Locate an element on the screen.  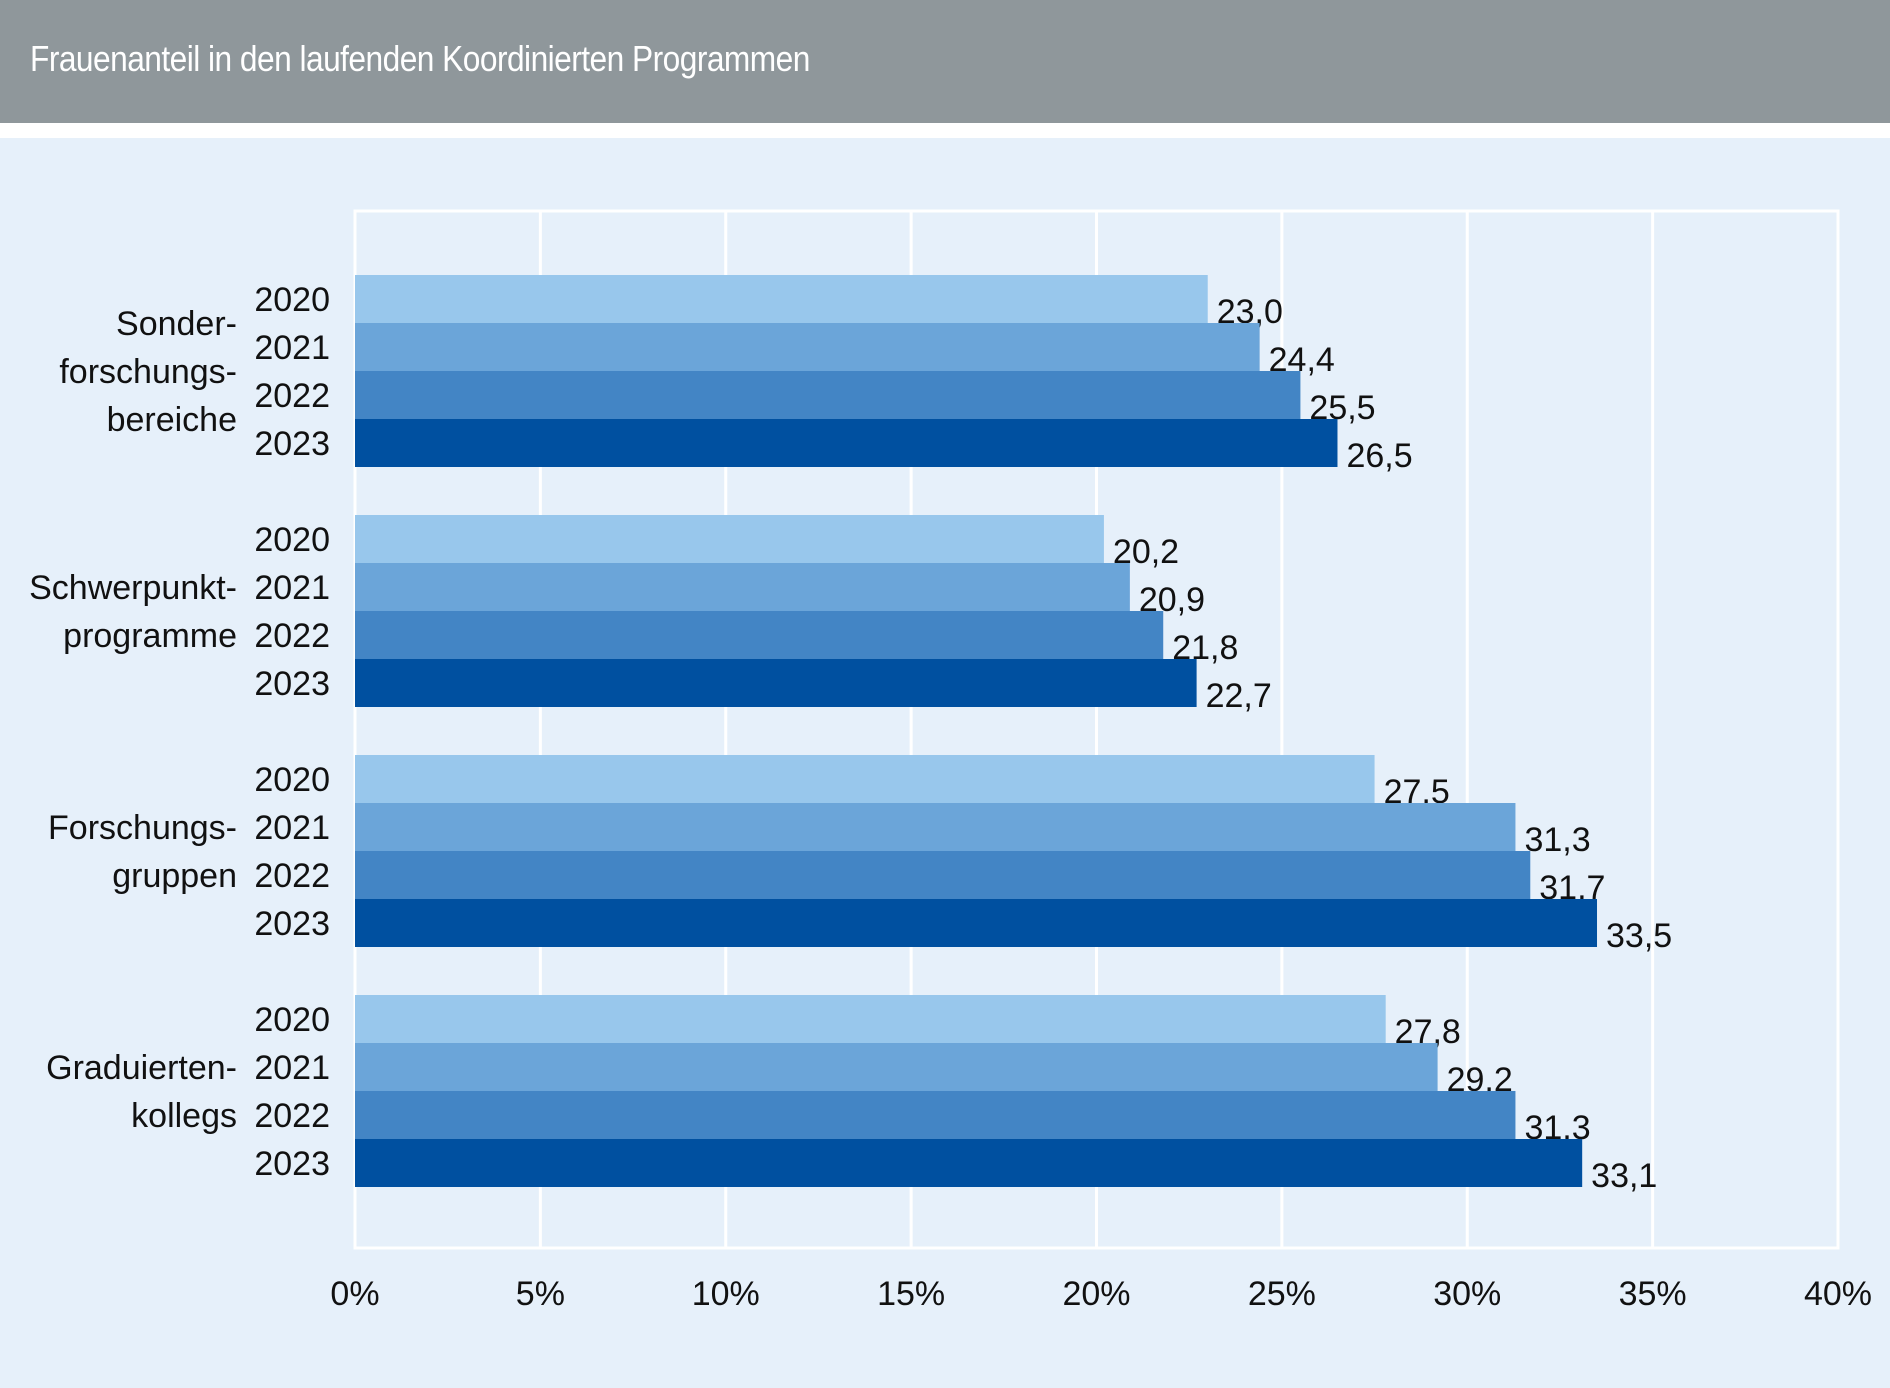
x-tick-label: 30% is located at coordinates (1467, 1294).